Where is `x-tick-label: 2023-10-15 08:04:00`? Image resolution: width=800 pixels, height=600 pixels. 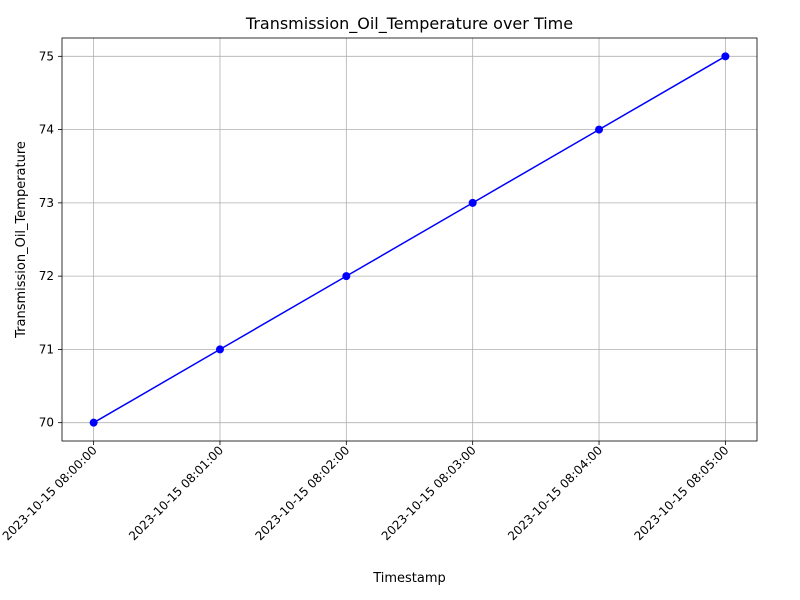
x-tick-label: 2023-10-15 08:04:00 is located at coordinates (555, 493).